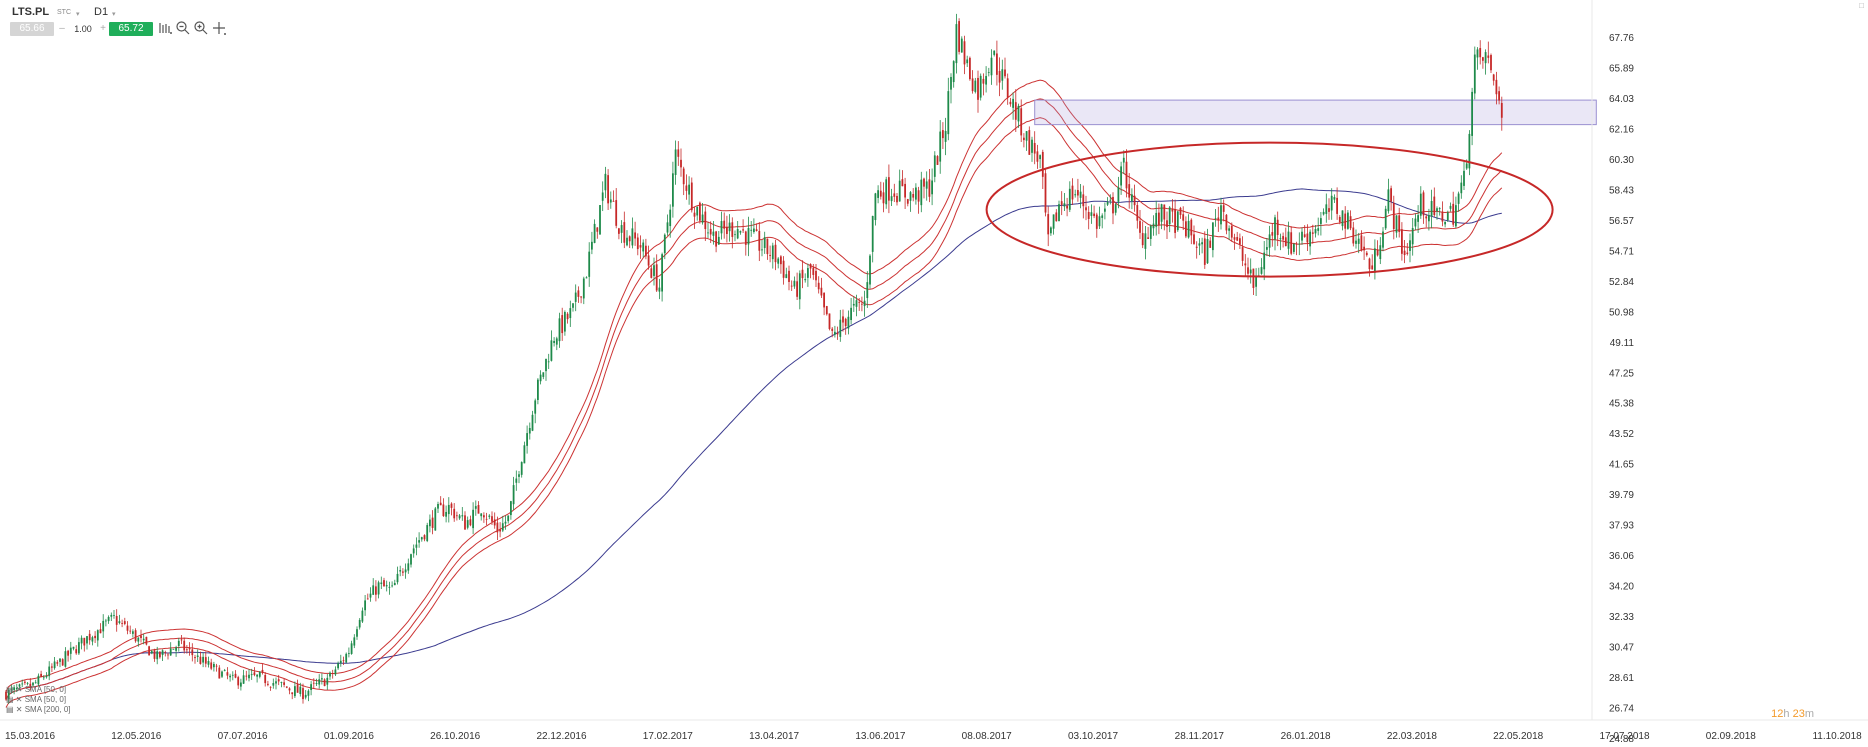  Describe the element at coordinates (1269, 209) in the screenshot. I see `consolidation-ellipse-shape` at that location.